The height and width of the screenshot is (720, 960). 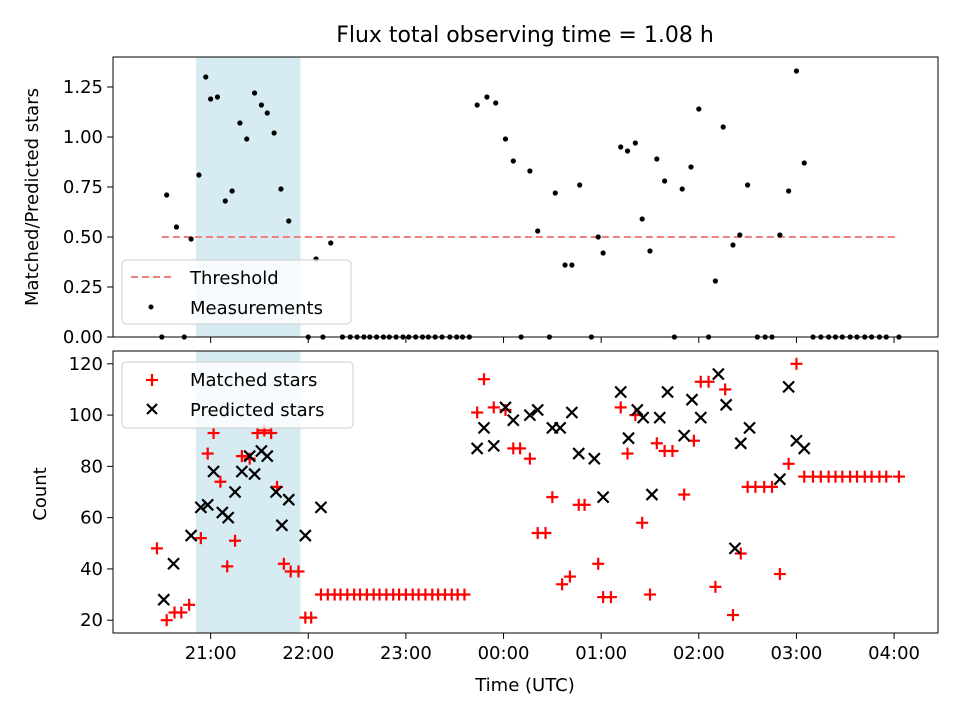 I want to click on legend-predicted-label: Predicted stars, so click(x=257, y=410).